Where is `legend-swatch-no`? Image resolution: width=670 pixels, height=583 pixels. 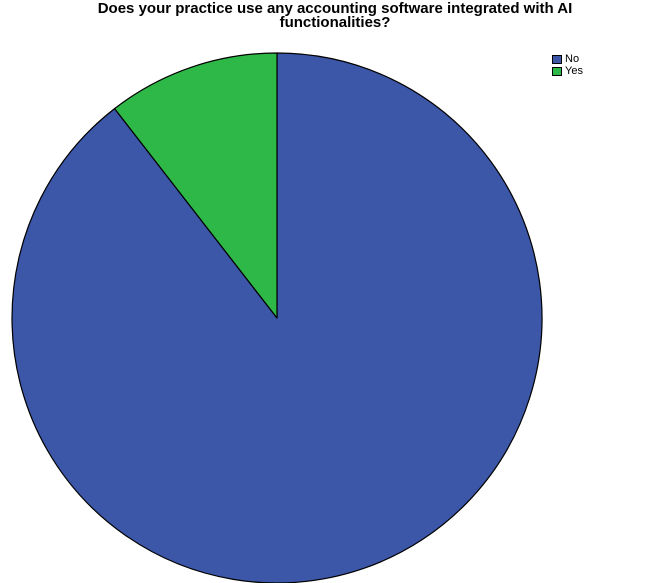 legend-swatch-no is located at coordinates (557, 59).